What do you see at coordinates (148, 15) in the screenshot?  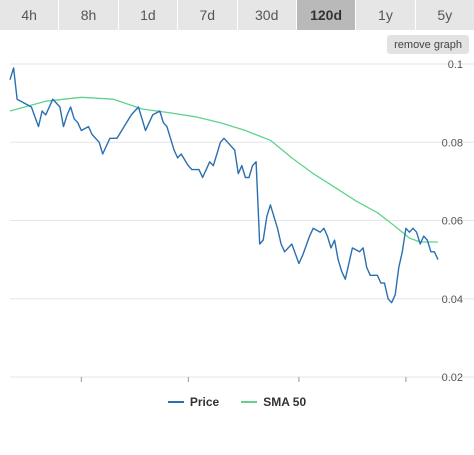 I see `tab-1d: 1d` at bounding box center [148, 15].